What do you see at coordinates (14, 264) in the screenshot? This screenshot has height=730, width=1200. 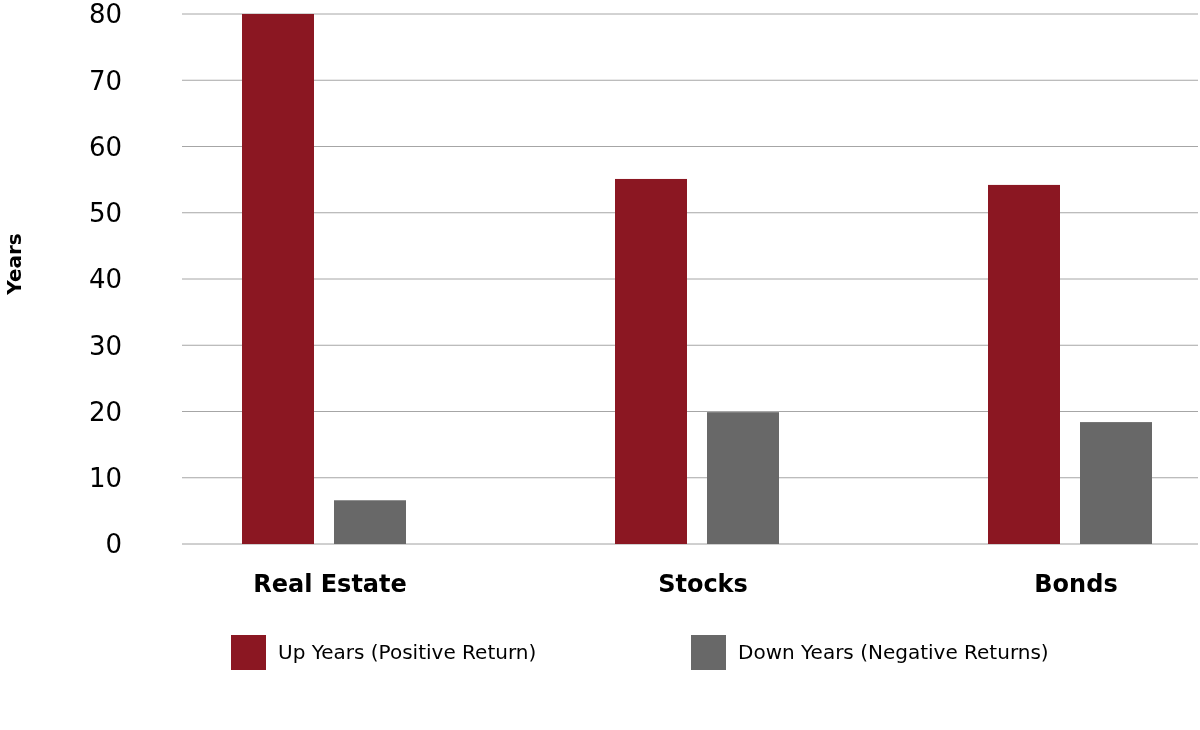 I see `y-axis-title: Years` at bounding box center [14, 264].